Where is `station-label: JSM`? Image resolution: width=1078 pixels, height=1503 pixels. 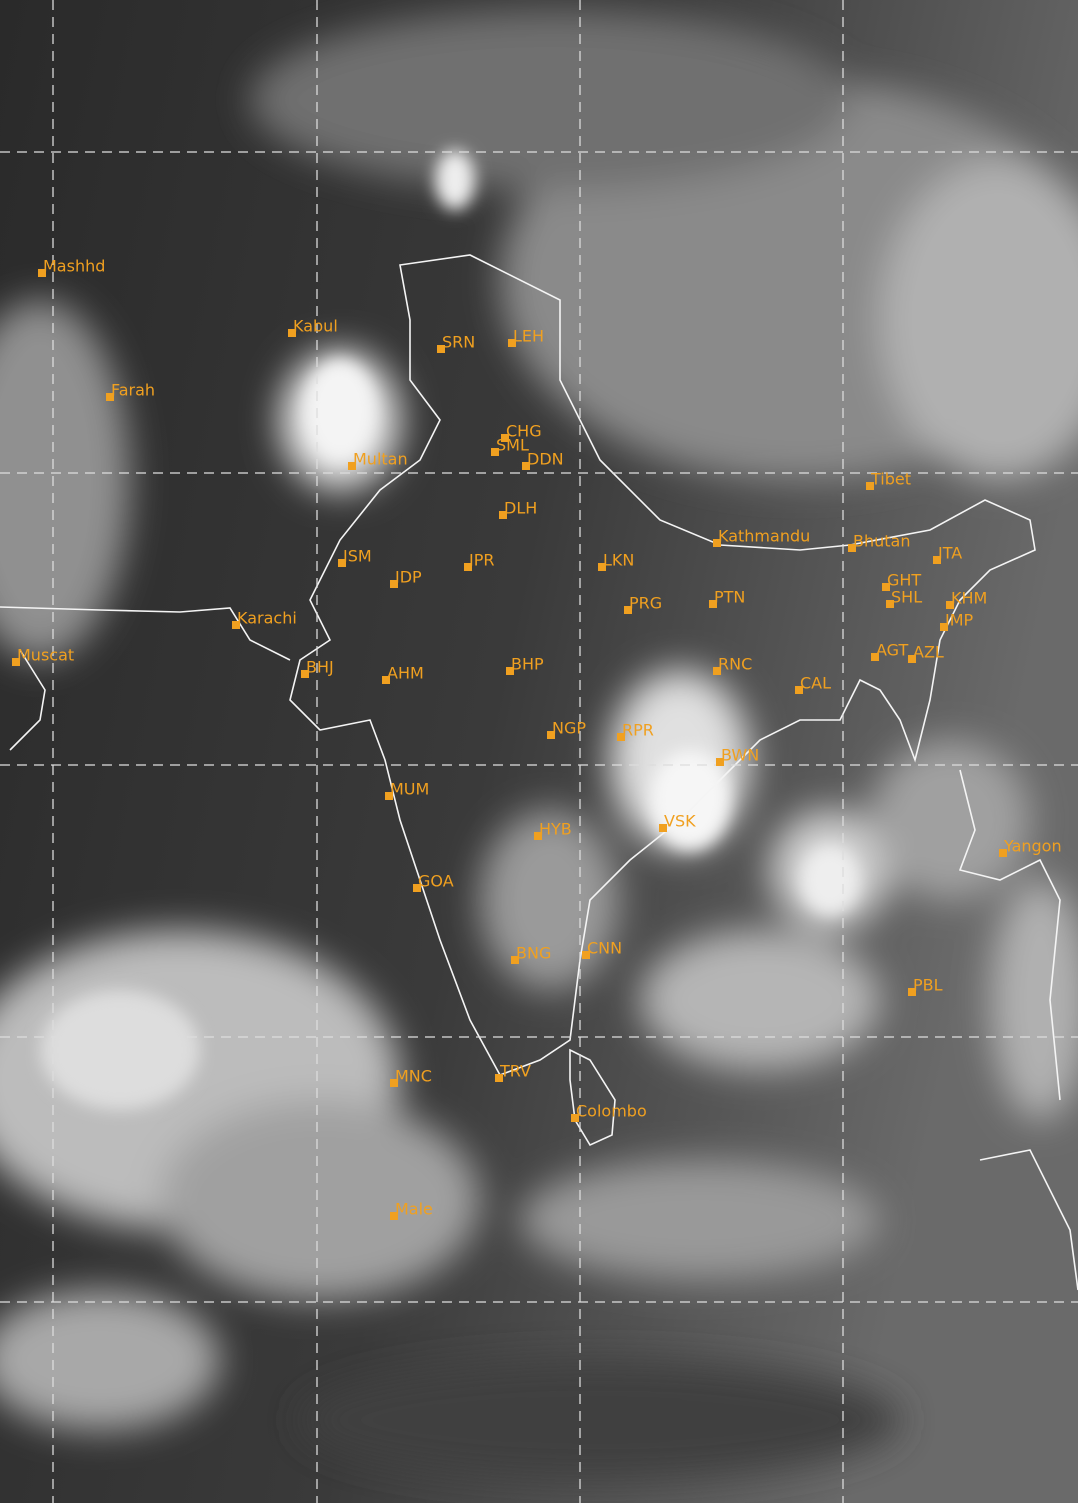 station-label: JSM is located at coordinates (357, 556).